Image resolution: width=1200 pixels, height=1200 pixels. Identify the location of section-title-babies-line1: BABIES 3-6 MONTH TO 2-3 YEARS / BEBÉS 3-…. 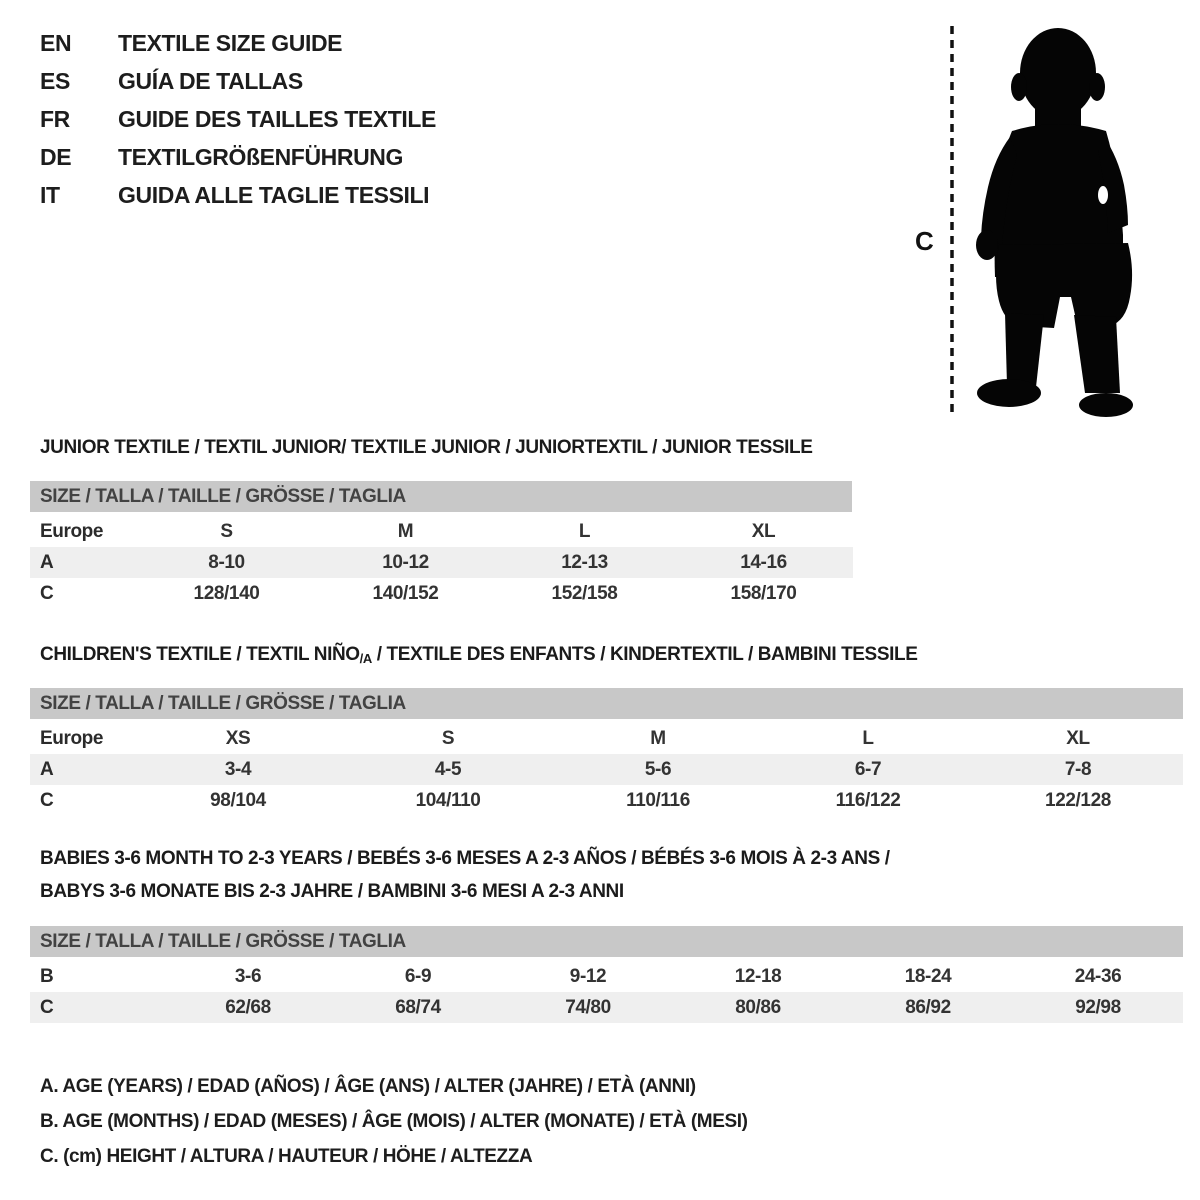
(465, 858).